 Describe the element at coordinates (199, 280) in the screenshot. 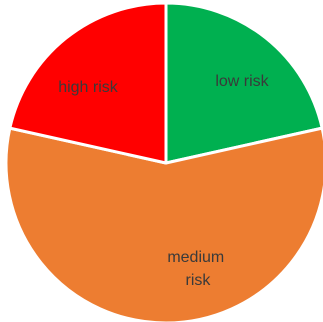

I see `slice-label-medium-risk-line-2: risk` at that location.